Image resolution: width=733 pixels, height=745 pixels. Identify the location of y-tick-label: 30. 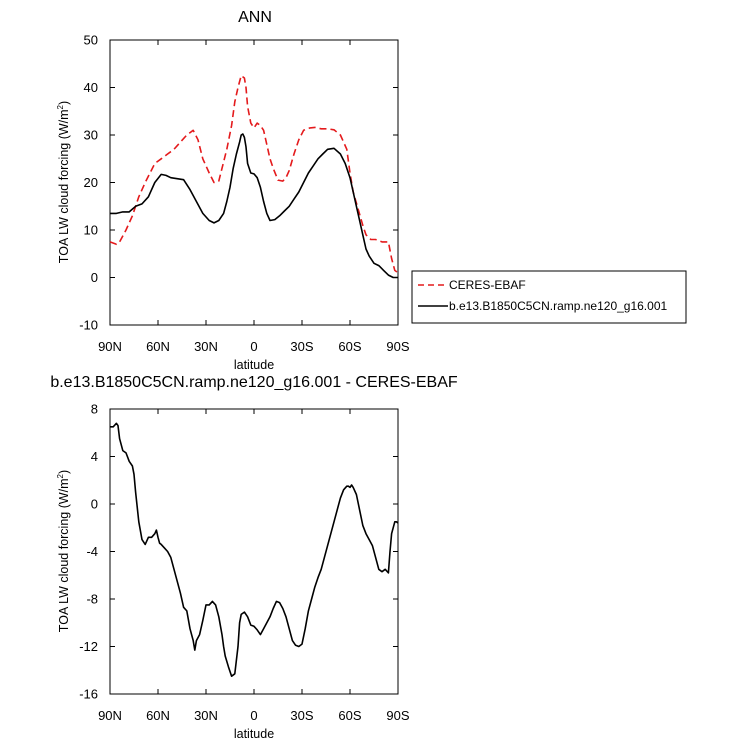
(91, 135).